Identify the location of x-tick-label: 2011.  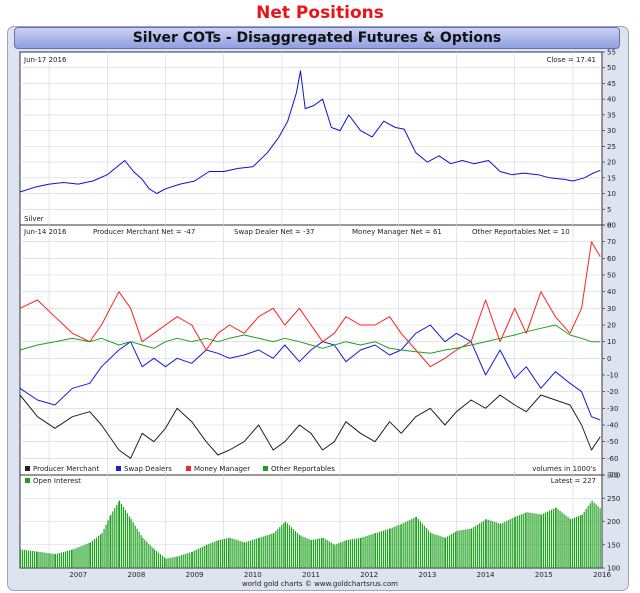
(311, 575).